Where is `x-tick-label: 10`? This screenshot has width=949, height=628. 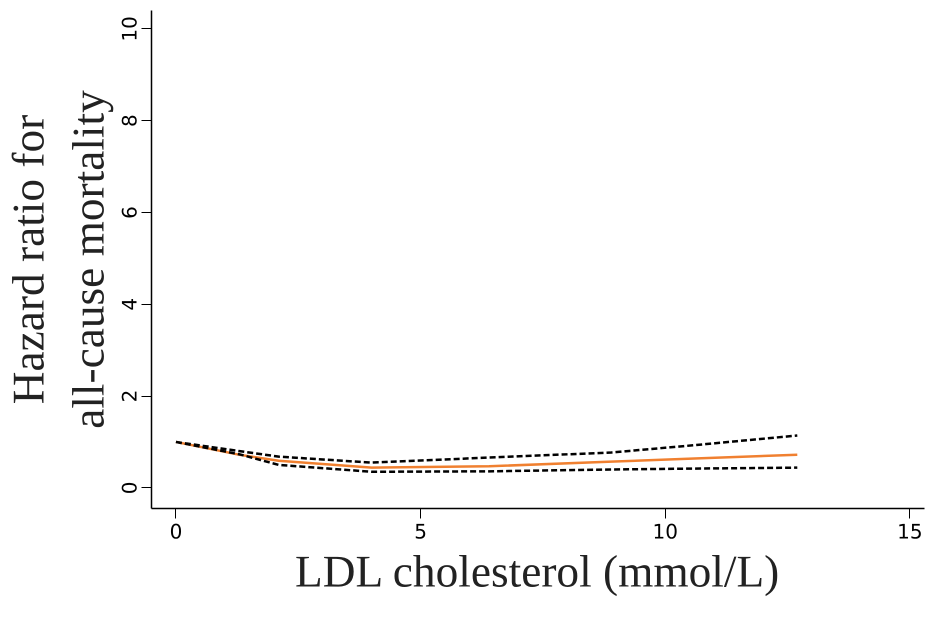
x-tick-label: 10 is located at coordinates (665, 532).